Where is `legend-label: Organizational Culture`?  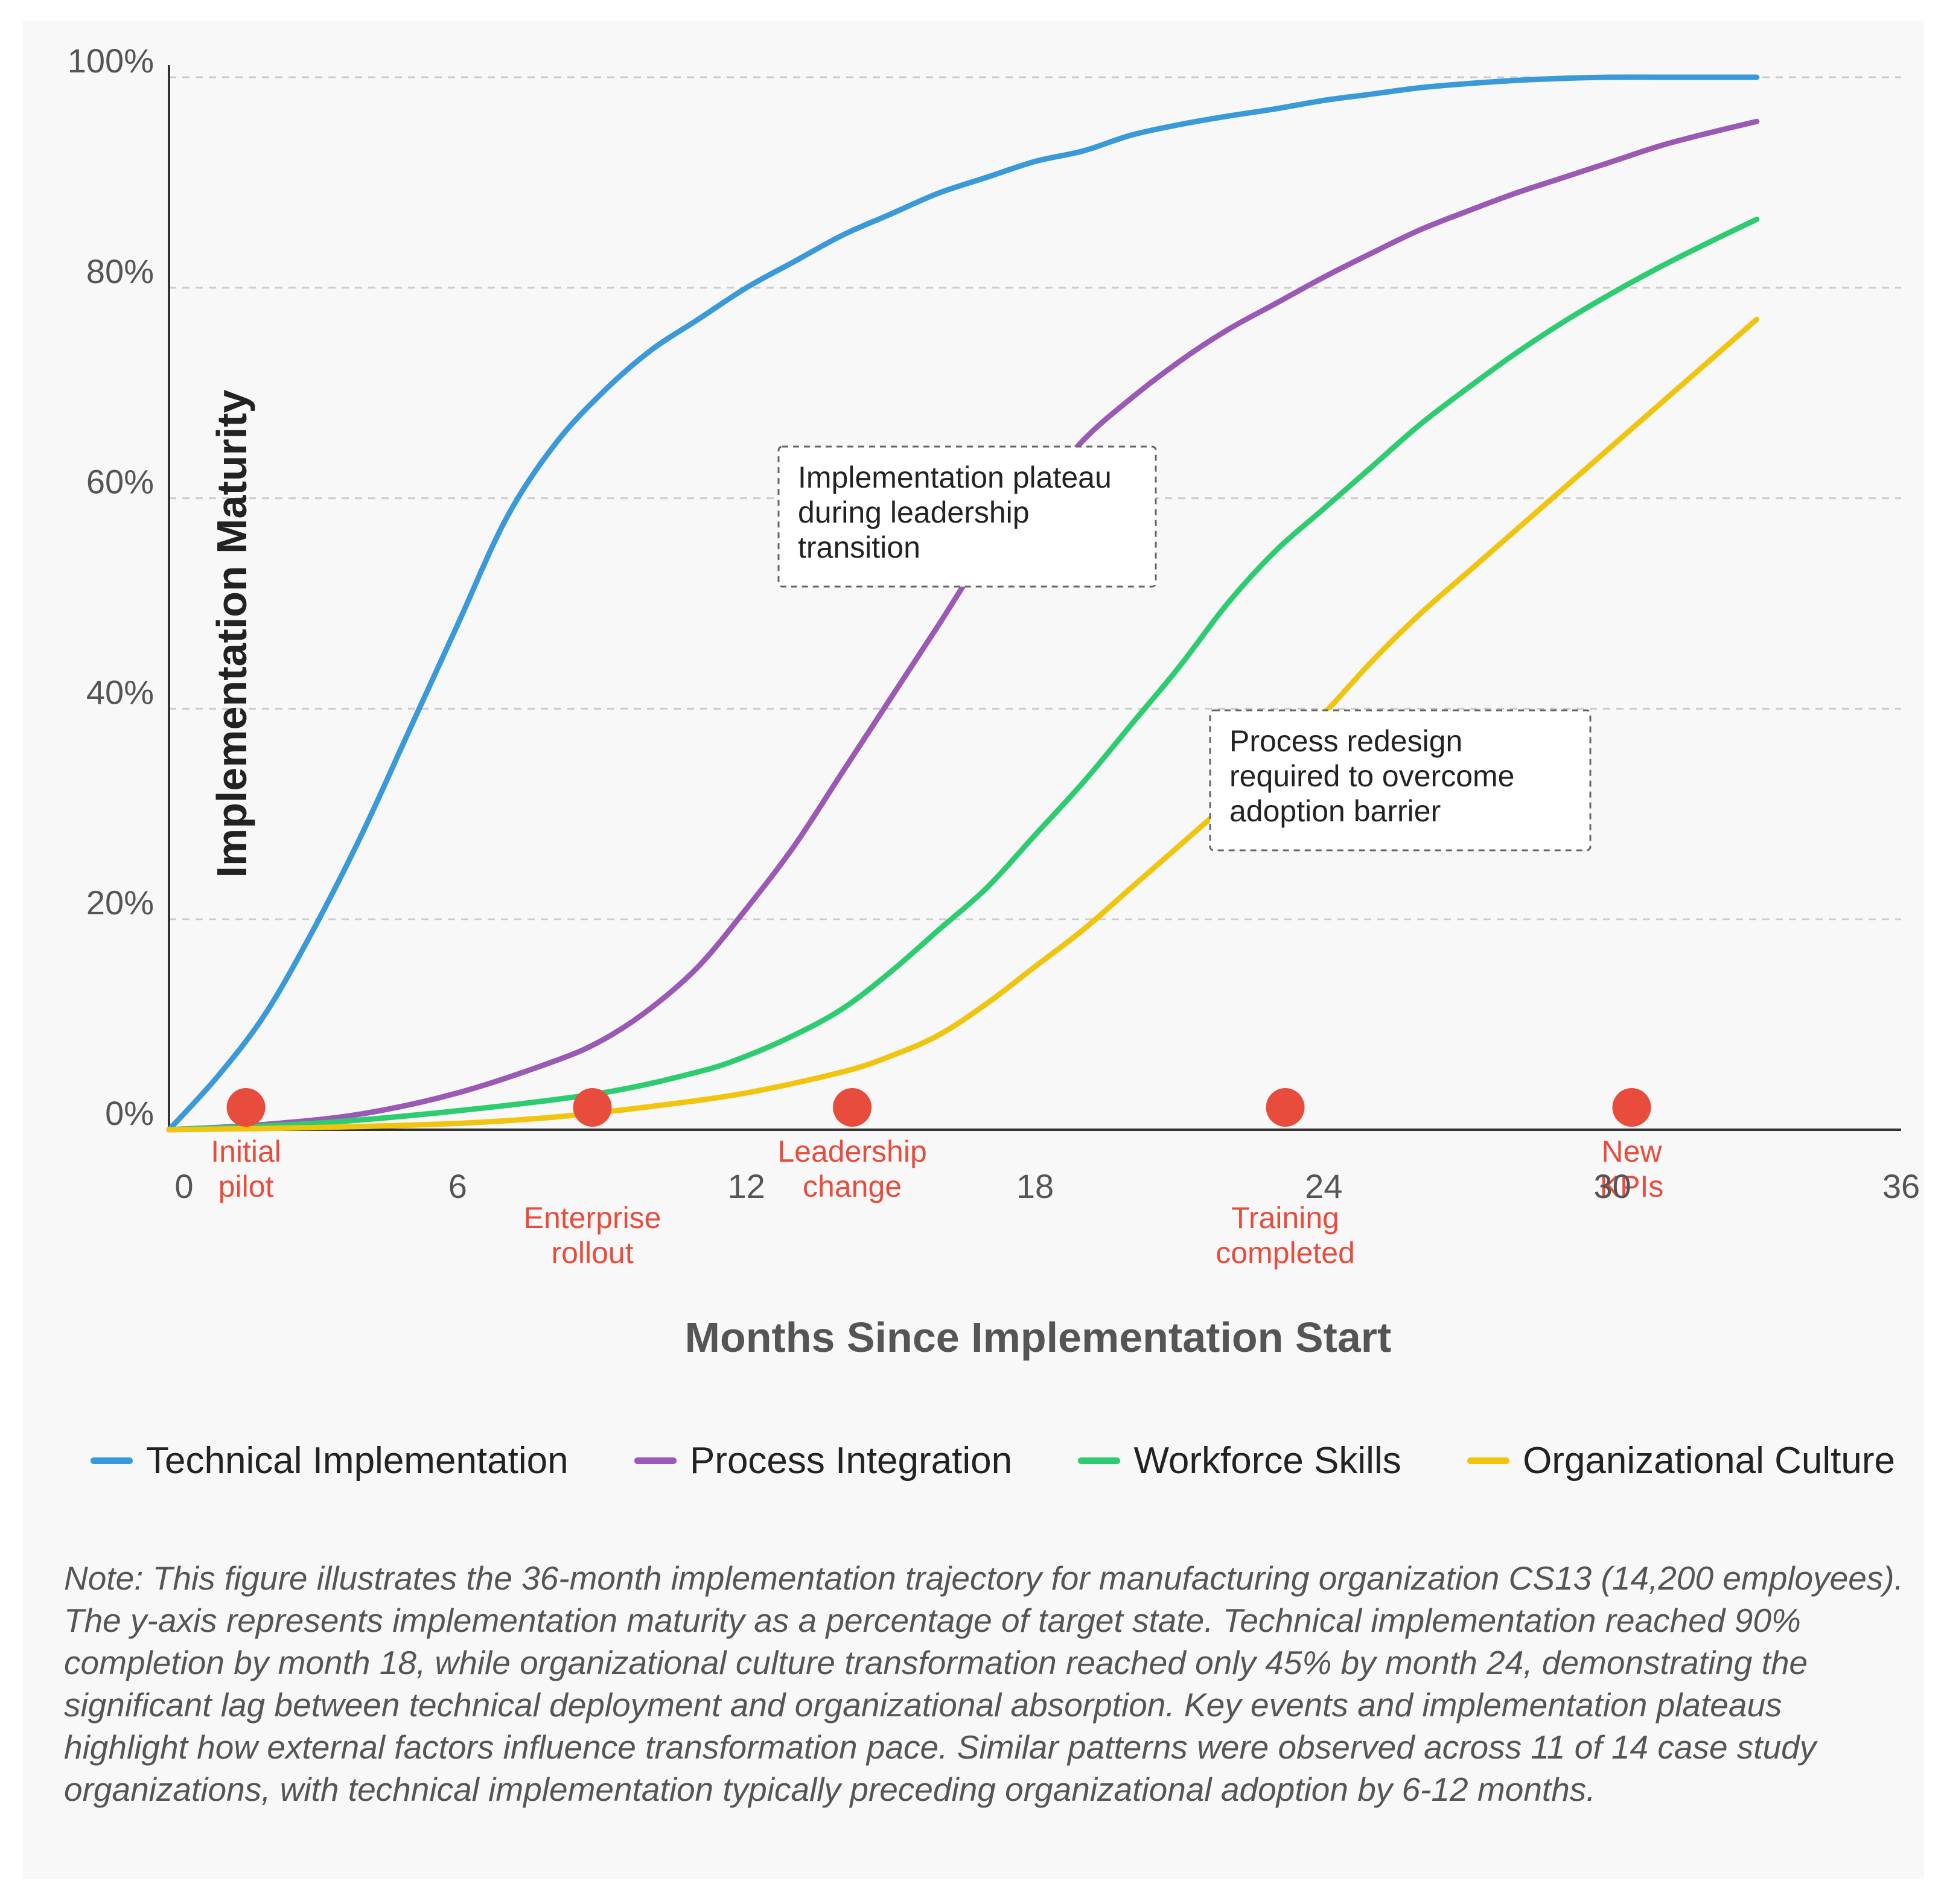
legend-label: Organizational Culture is located at coordinates (1709, 1461).